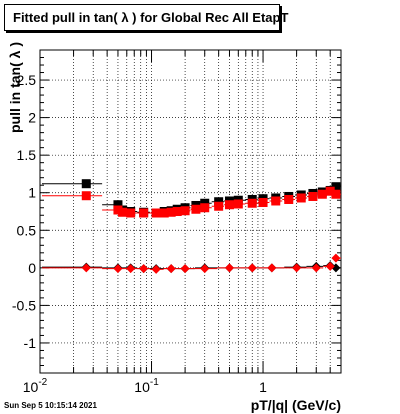 The height and width of the screenshot is (414, 400). What do you see at coordinates (32, 193) in the screenshot?
I see `y-tick-label: 1` at bounding box center [32, 193].